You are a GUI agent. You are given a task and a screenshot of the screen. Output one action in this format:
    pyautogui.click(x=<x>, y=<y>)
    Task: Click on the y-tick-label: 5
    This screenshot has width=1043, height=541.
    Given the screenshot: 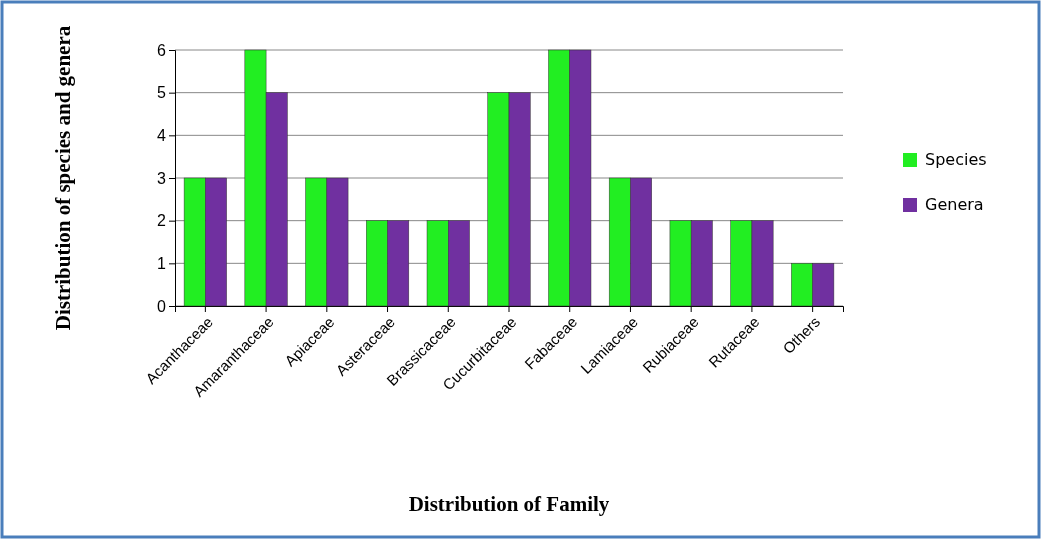 What is the action you would take?
    pyautogui.click(x=162, y=93)
    